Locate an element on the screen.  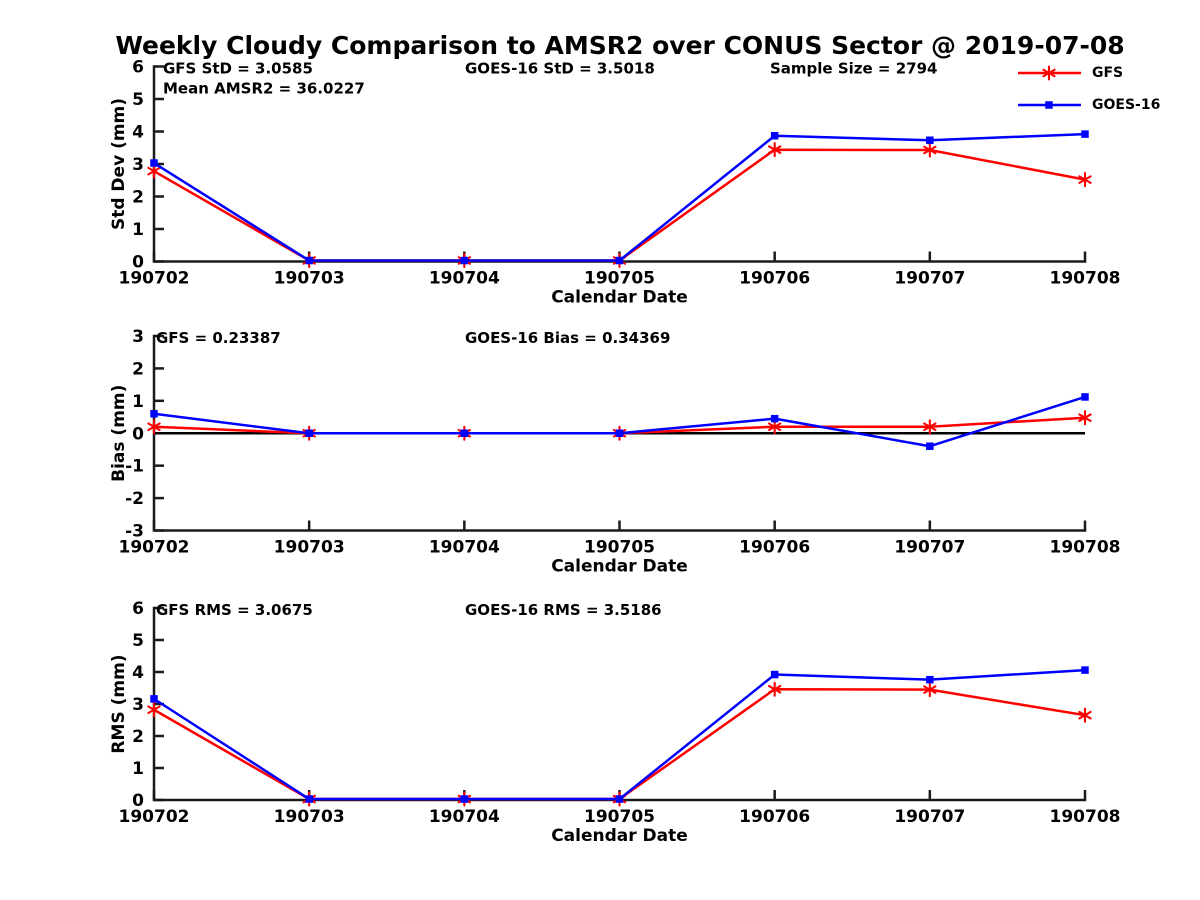
y-tick-label: -1 is located at coordinates (134, 467).